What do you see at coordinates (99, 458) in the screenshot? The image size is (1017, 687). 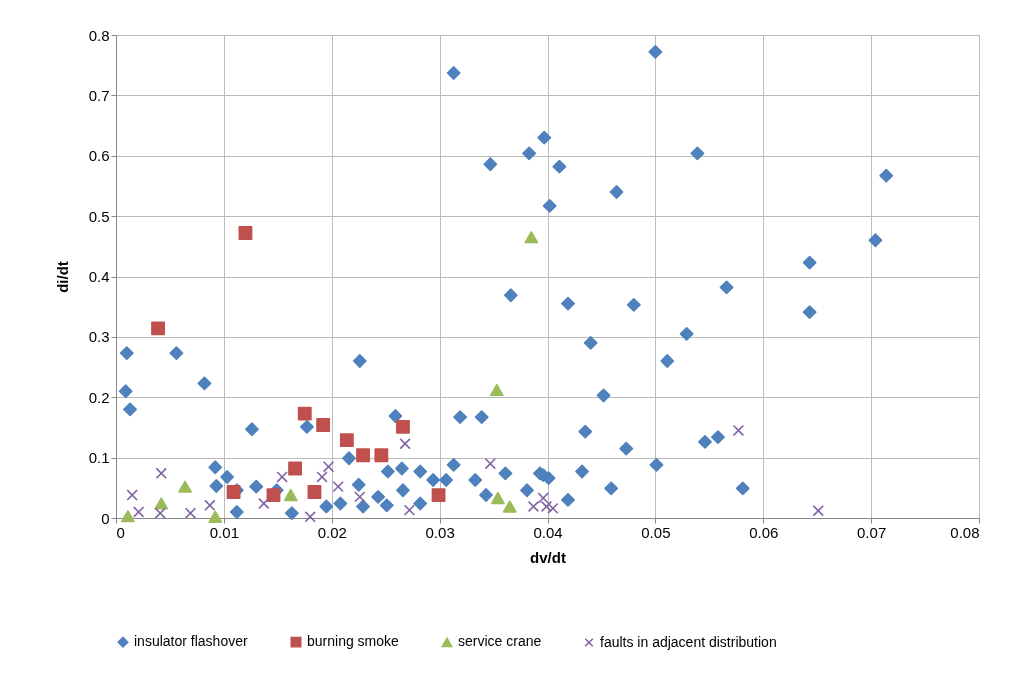 I see `y-tick-label: 0.1` at bounding box center [99, 458].